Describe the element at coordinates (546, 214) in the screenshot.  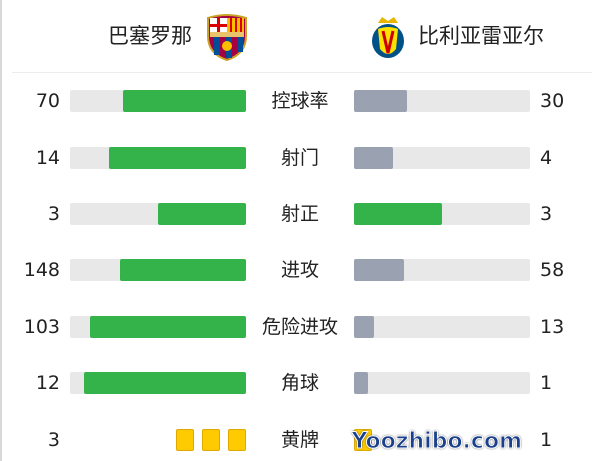
I see `away-value: 3` at that location.